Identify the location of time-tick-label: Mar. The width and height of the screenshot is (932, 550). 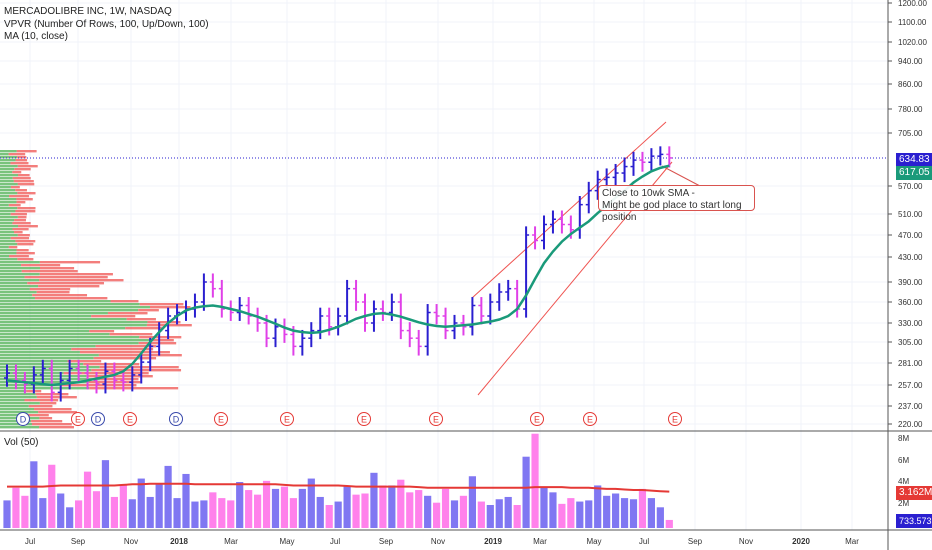
(231, 541).